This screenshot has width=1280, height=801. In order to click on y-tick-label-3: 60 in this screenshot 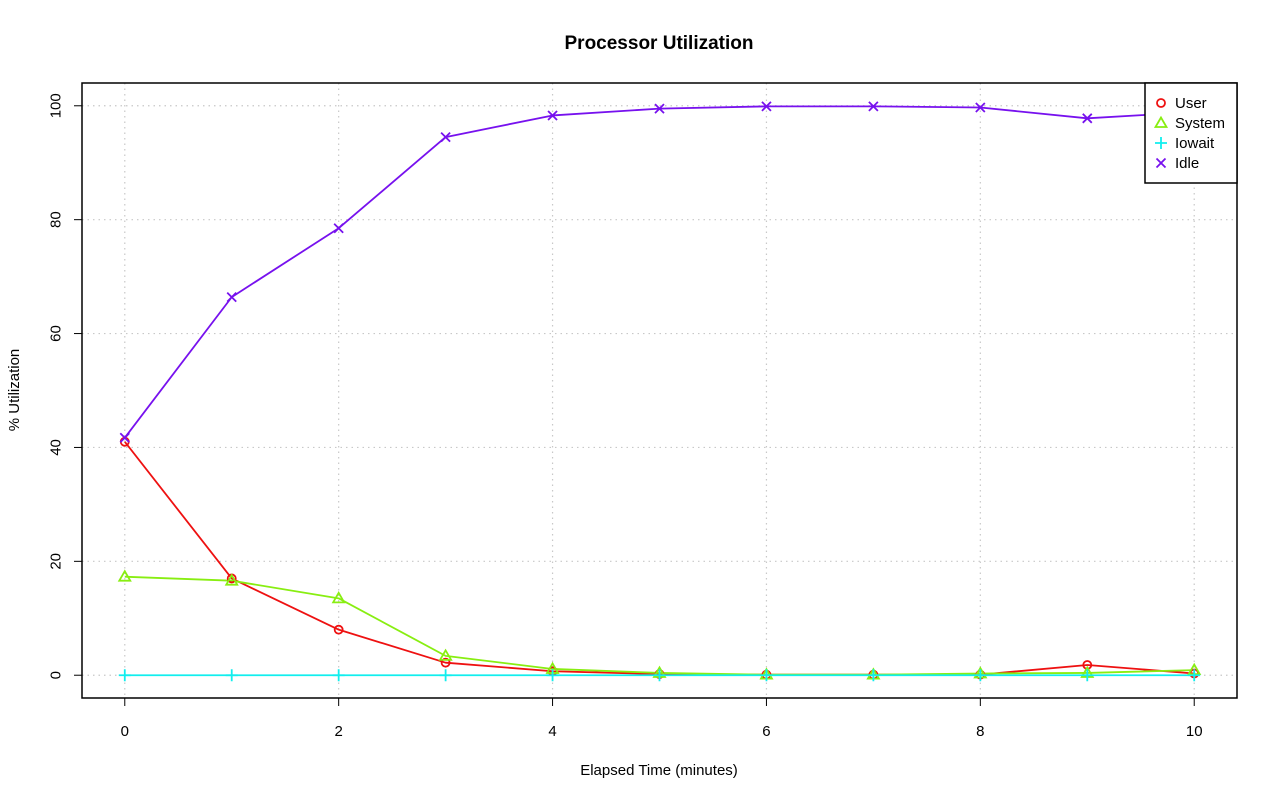, I will do `click(56, 333)`.